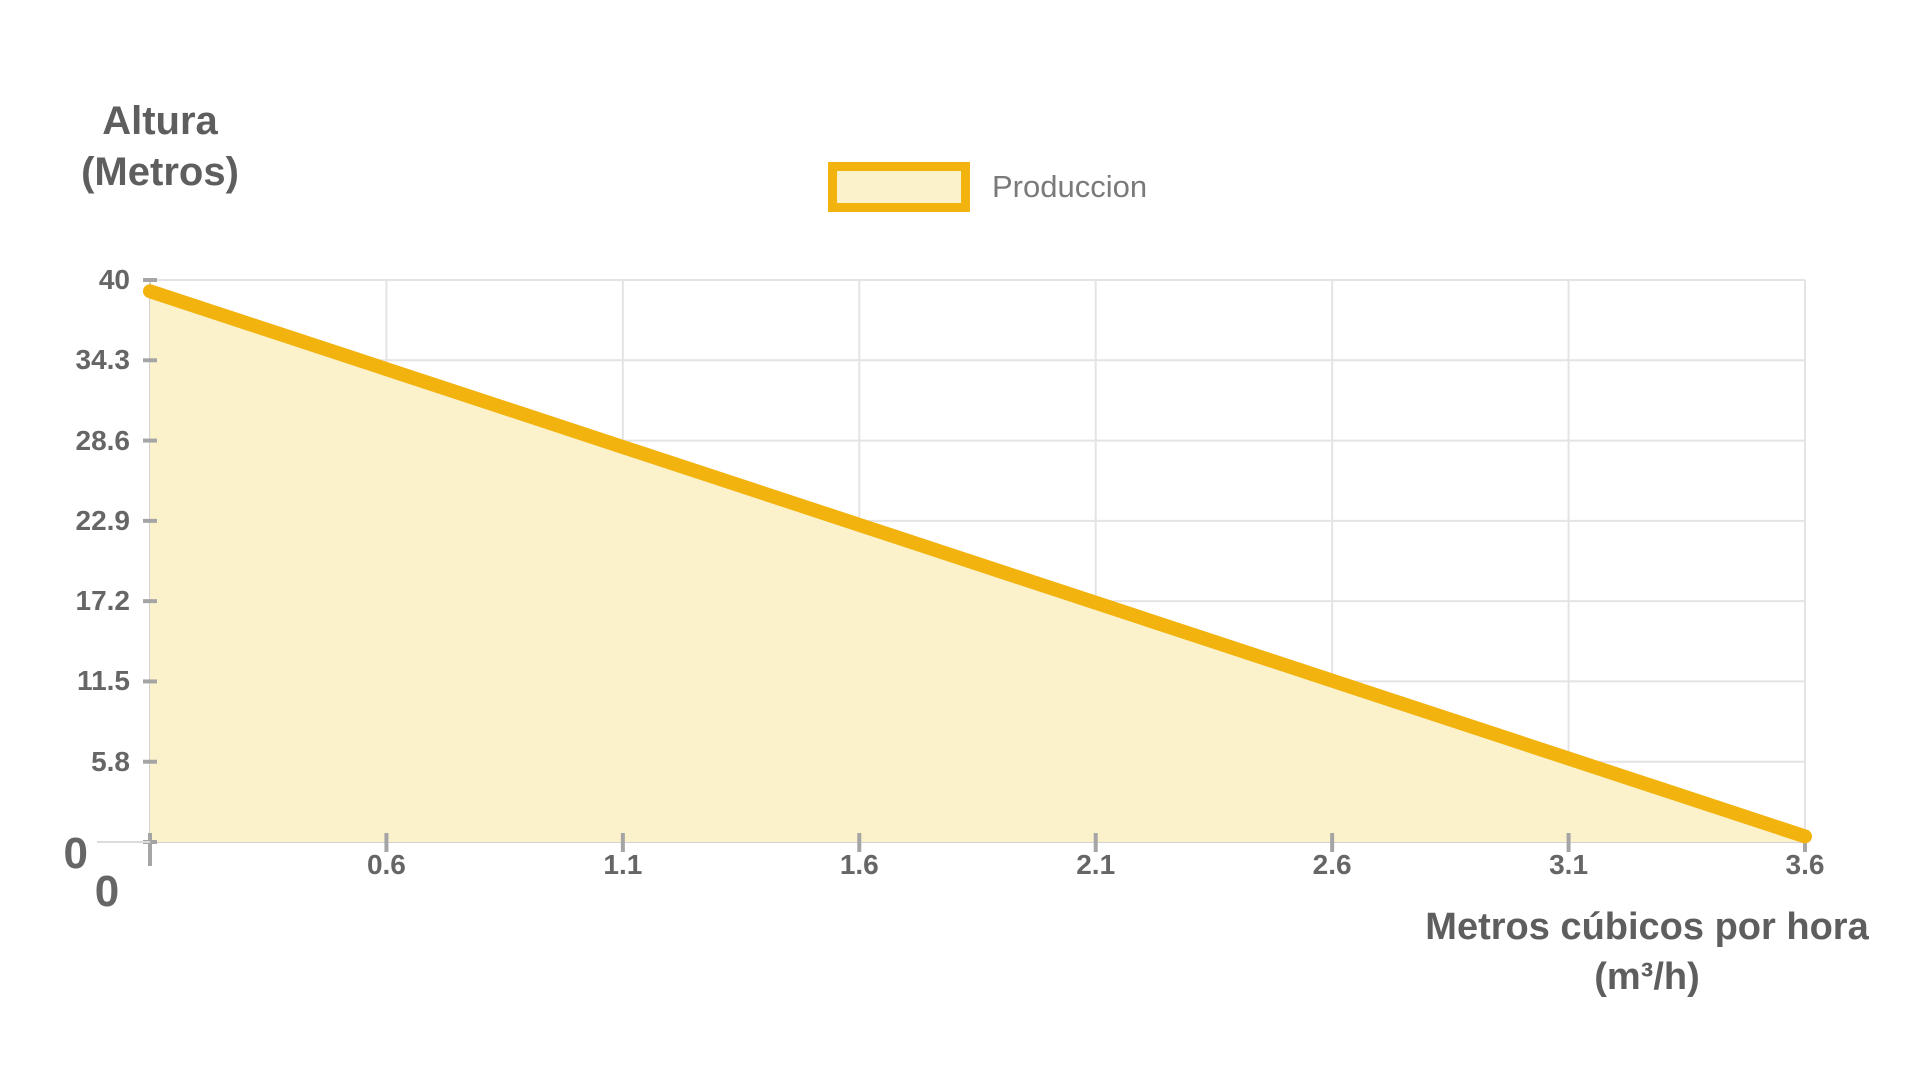 This screenshot has width=1920, height=1080. I want to click on y-tick-label: 22.9, so click(103, 520).